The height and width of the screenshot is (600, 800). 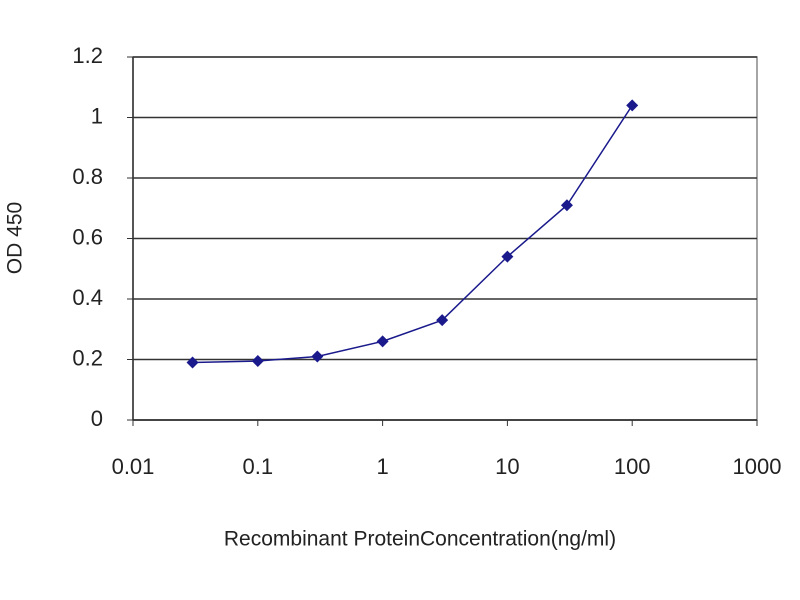 What do you see at coordinates (87, 55) in the screenshot?
I see `y-tick-label: 1.2` at bounding box center [87, 55].